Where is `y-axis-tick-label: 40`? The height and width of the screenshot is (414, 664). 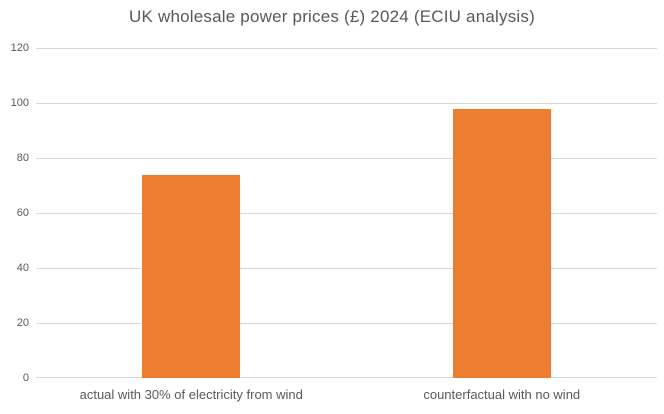
y-axis-tick-label: 40 is located at coordinates (22, 268).